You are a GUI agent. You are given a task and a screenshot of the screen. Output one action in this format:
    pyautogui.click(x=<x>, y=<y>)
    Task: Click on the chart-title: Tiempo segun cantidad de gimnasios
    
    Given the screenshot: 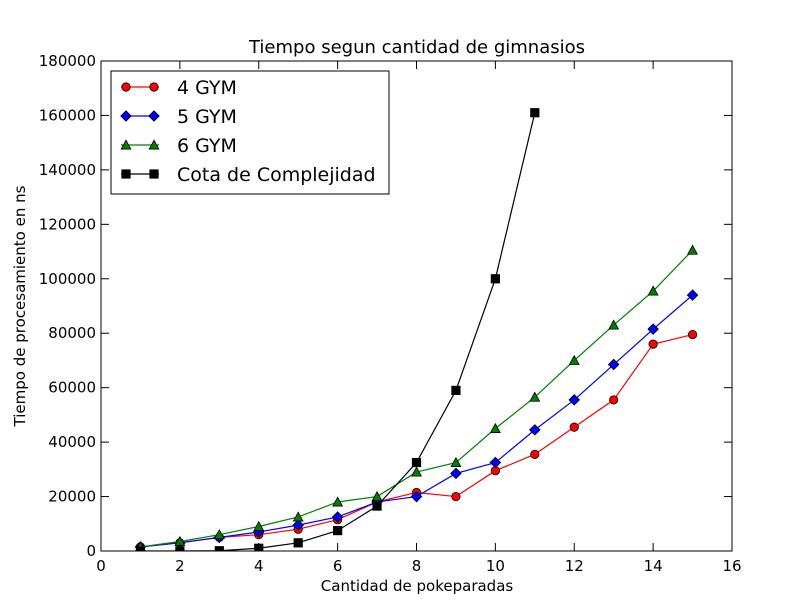 What is the action you would take?
    pyautogui.click(x=416, y=47)
    